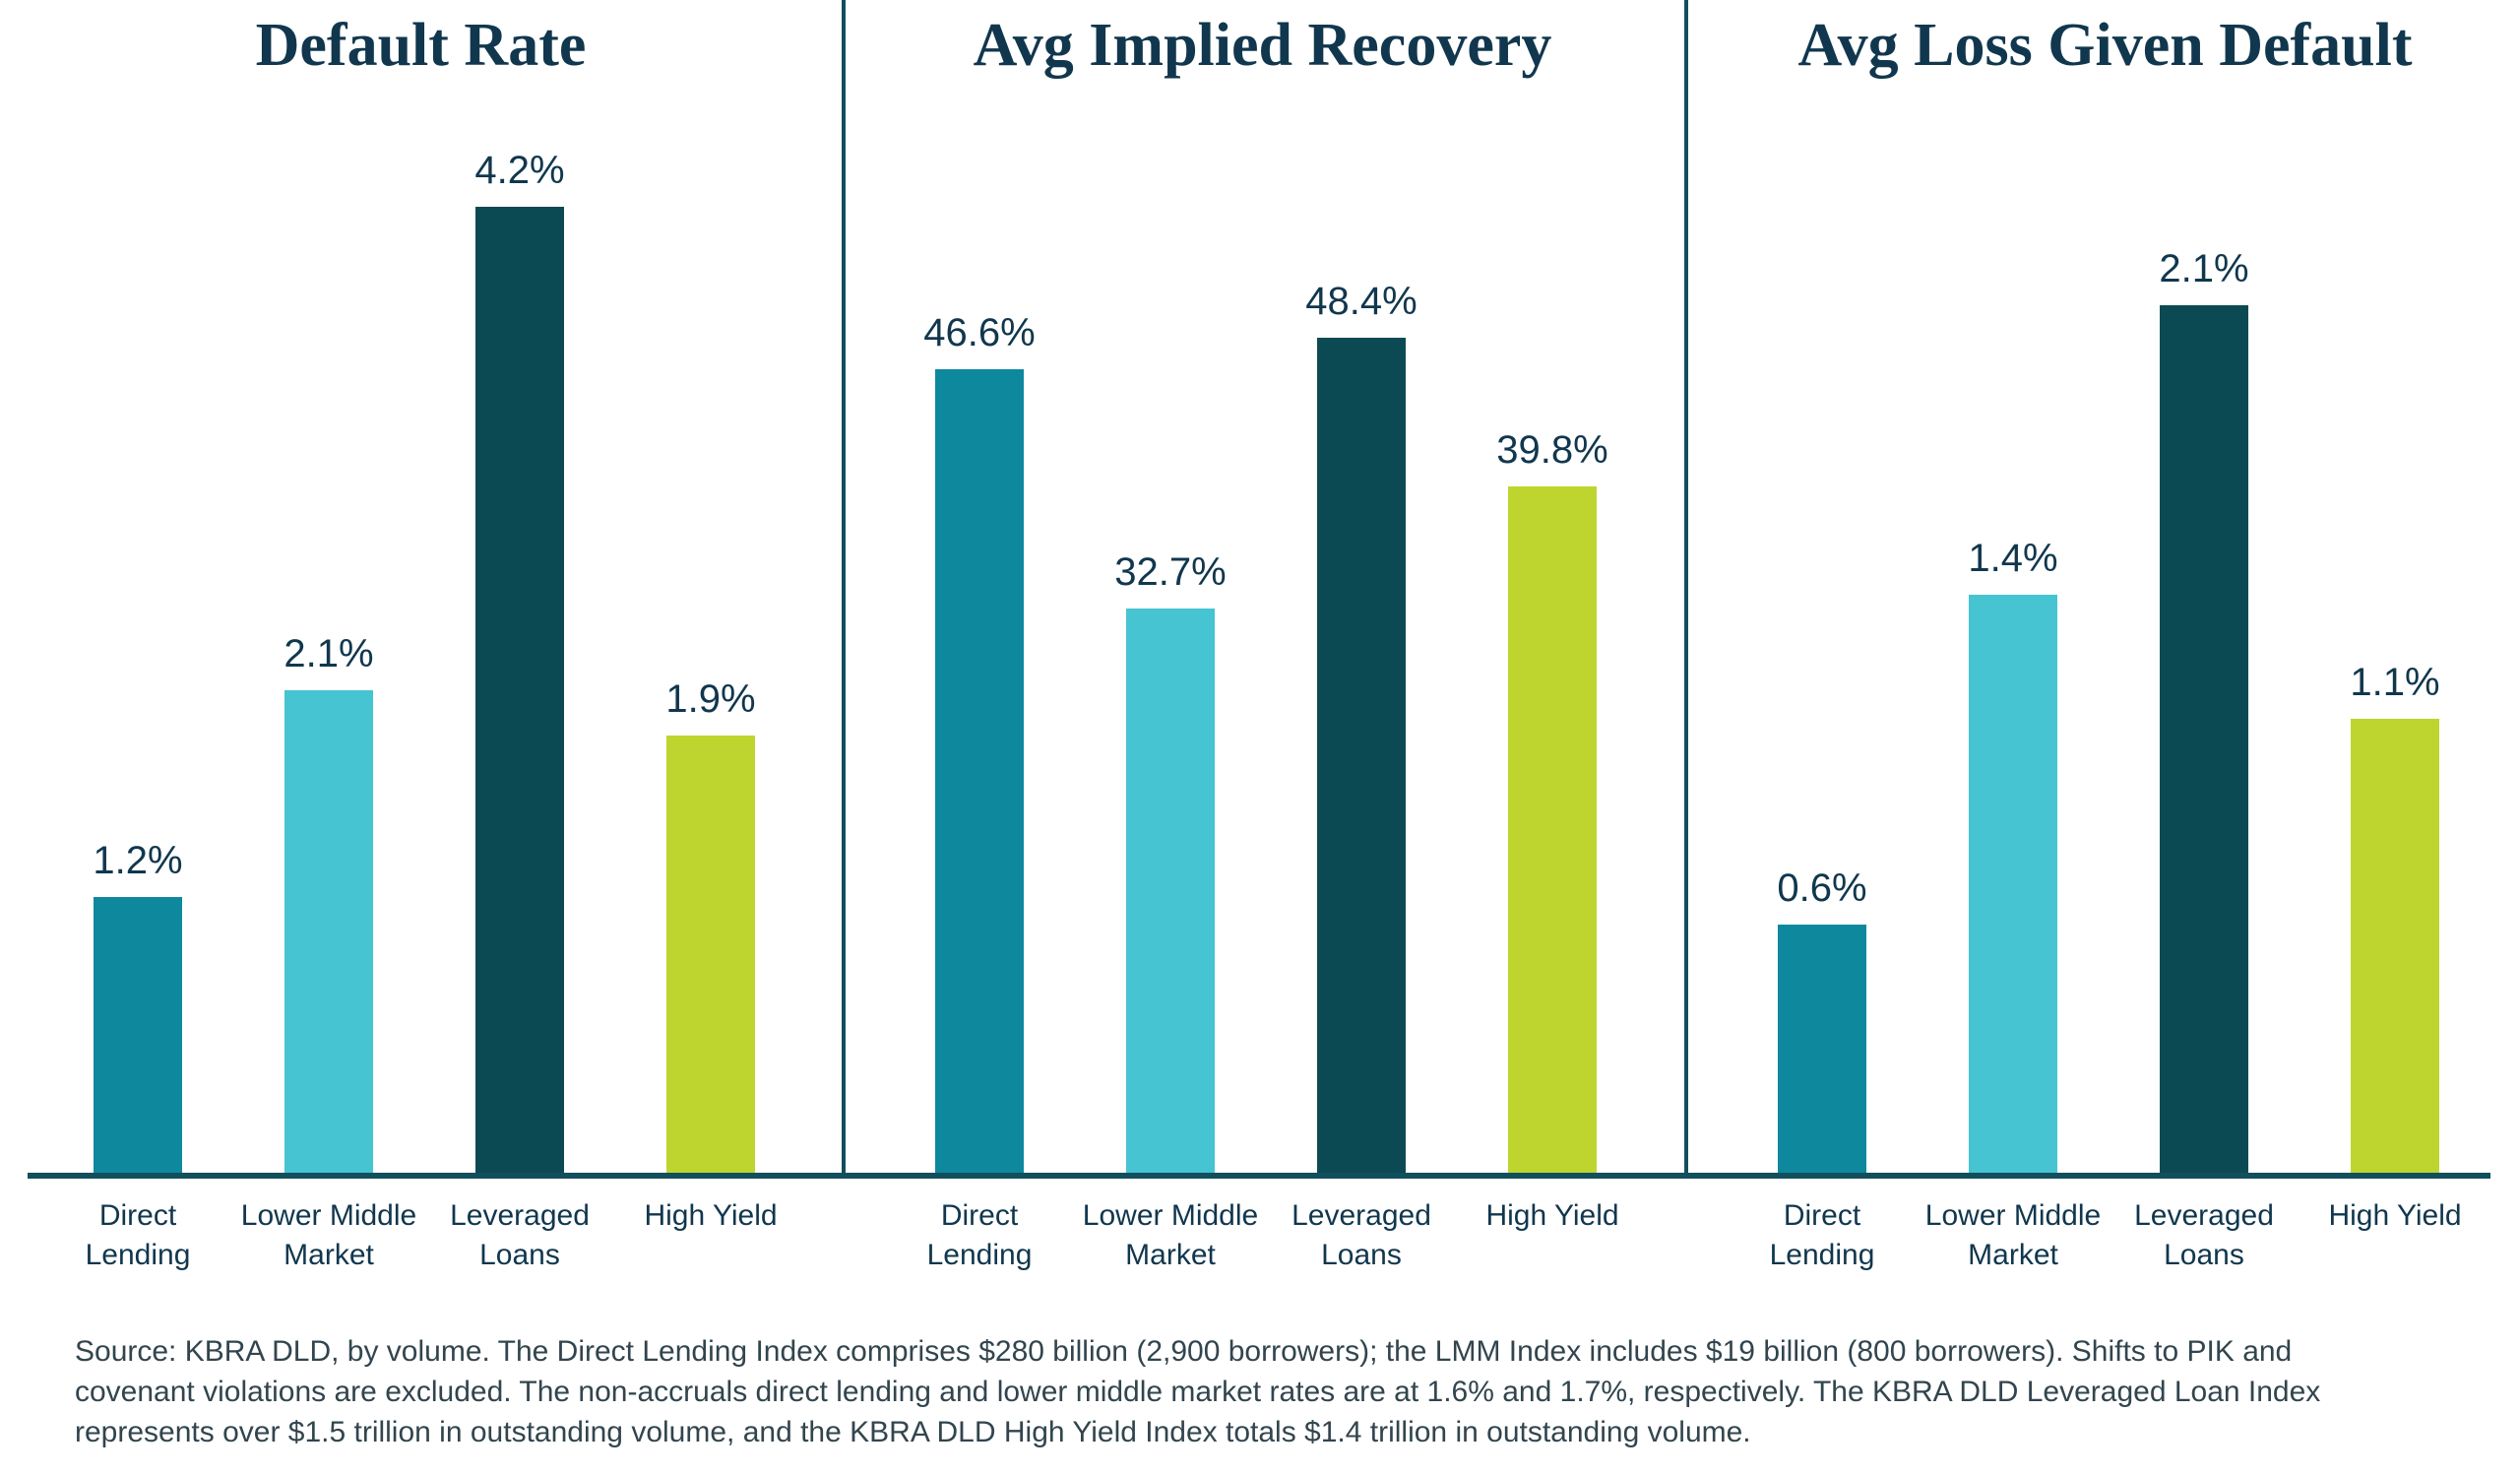  What do you see at coordinates (1259, 1176) in the screenshot?
I see `x-axis-line` at bounding box center [1259, 1176].